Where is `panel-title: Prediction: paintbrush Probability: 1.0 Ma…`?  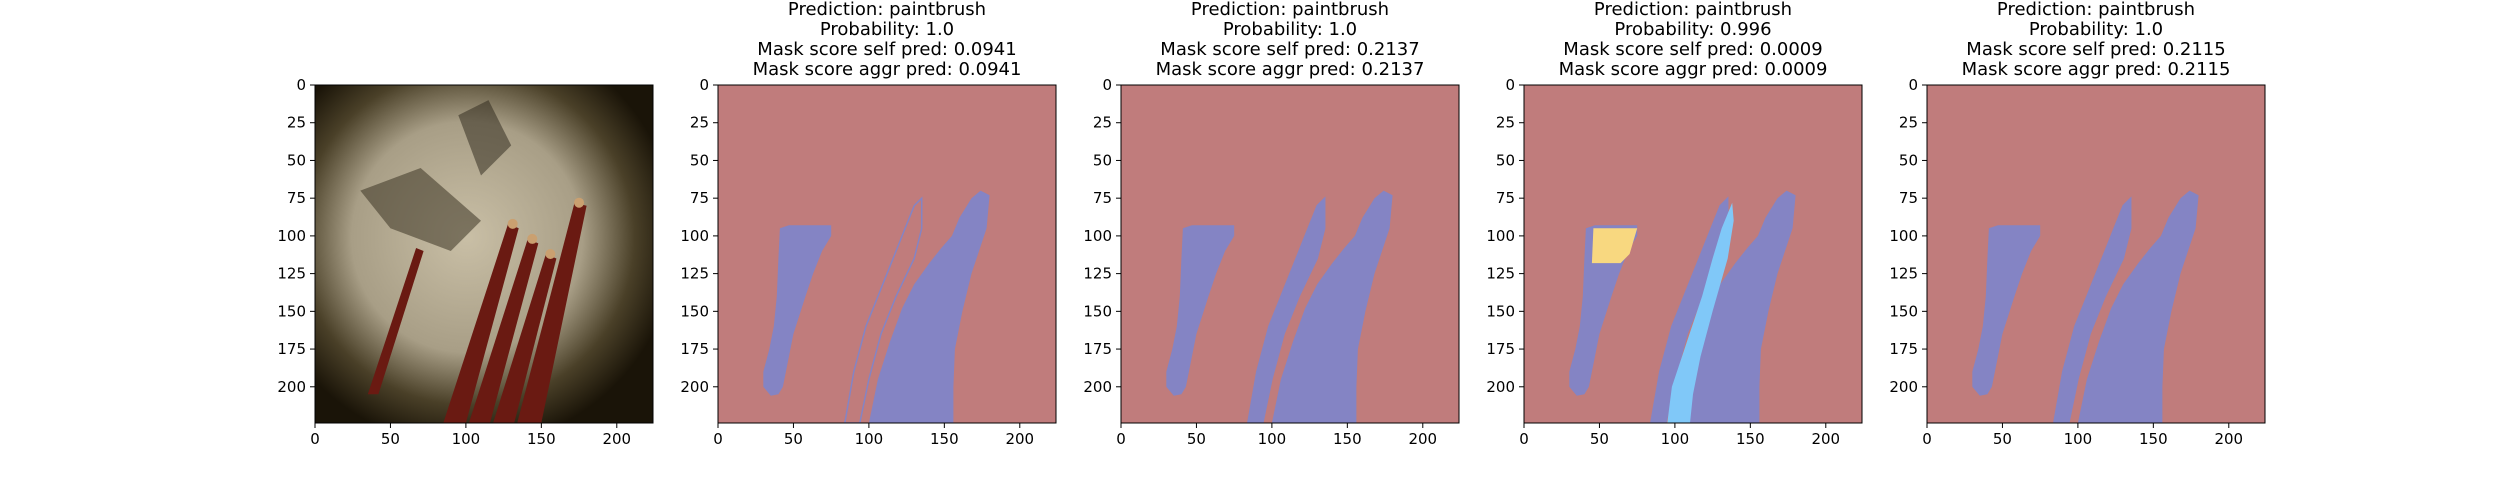
panel-title: Prediction: paintbrush Probability: 1.0 Ma… is located at coordinates (887, 40).